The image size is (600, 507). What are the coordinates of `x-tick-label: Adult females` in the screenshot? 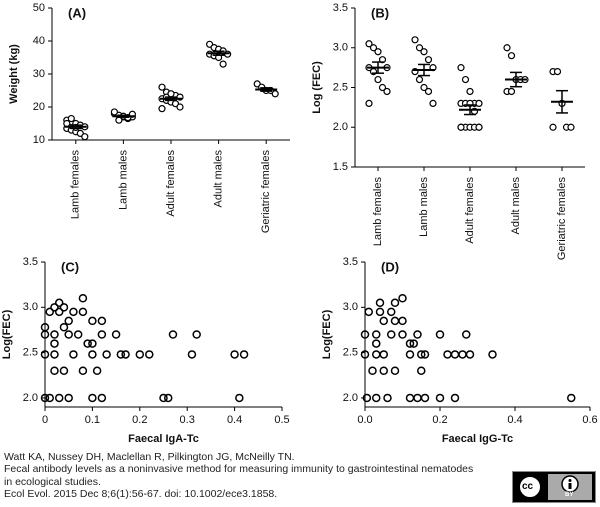 It's located at (171, 183).